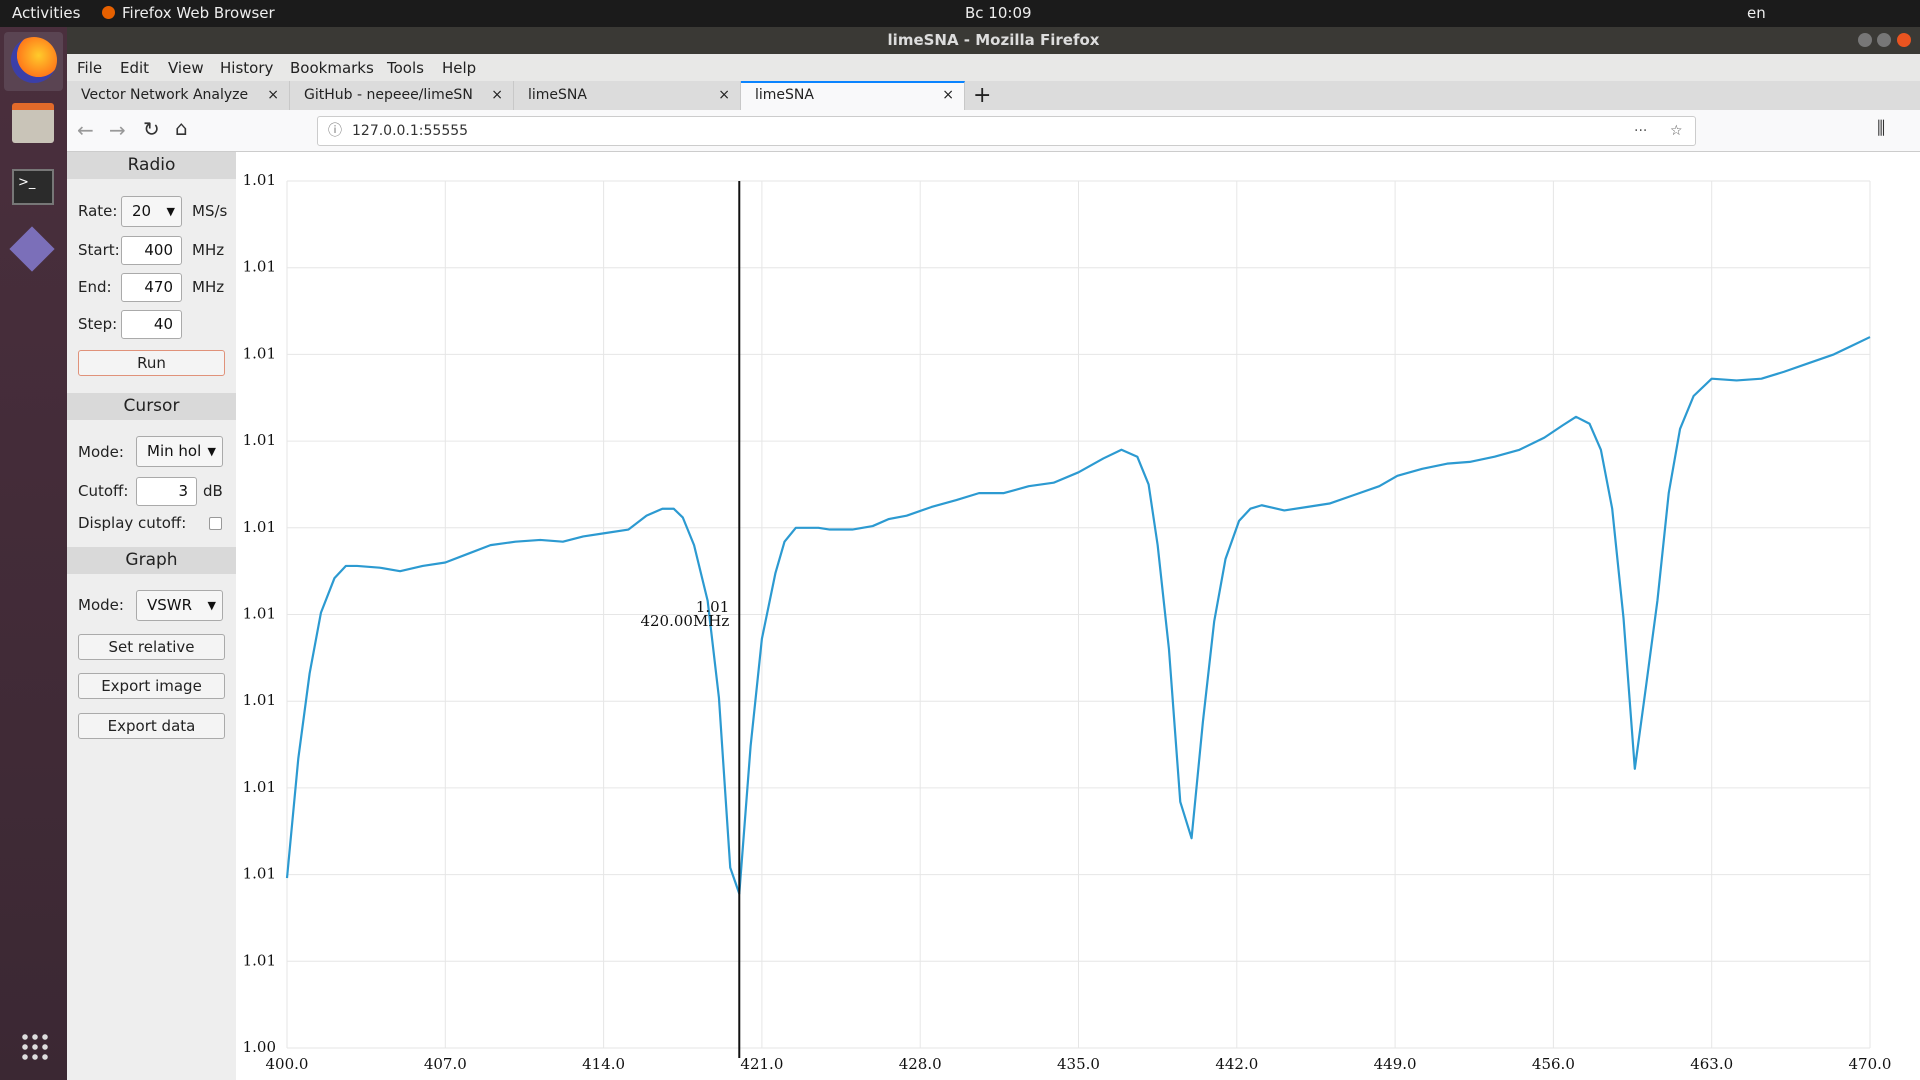 The width and height of the screenshot is (1920, 1080). What do you see at coordinates (151, 324) in the screenshot?
I see `step-input: 40` at bounding box center [151, 324].